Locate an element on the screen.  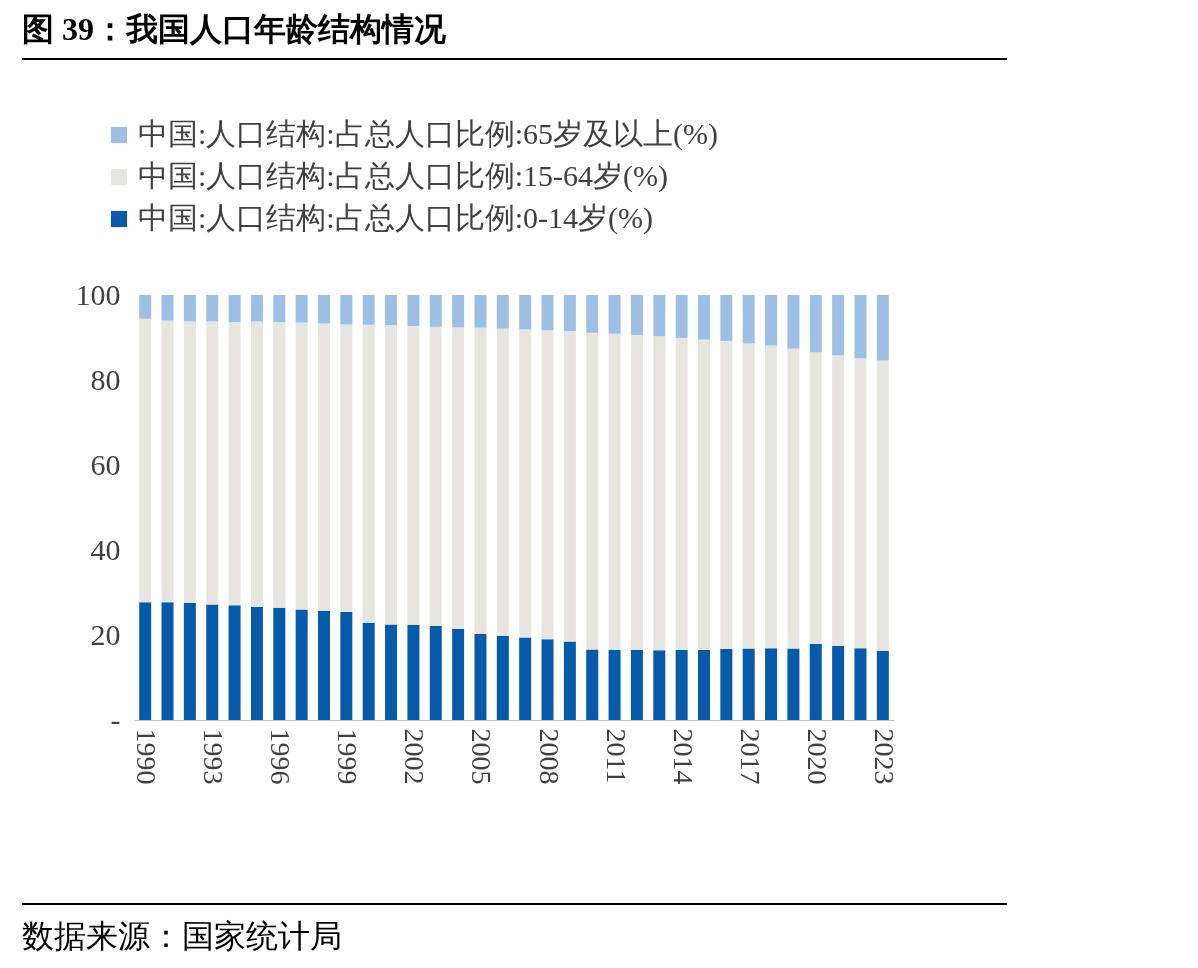
y-tick-label: 40 is located at coordinates (105, 549).